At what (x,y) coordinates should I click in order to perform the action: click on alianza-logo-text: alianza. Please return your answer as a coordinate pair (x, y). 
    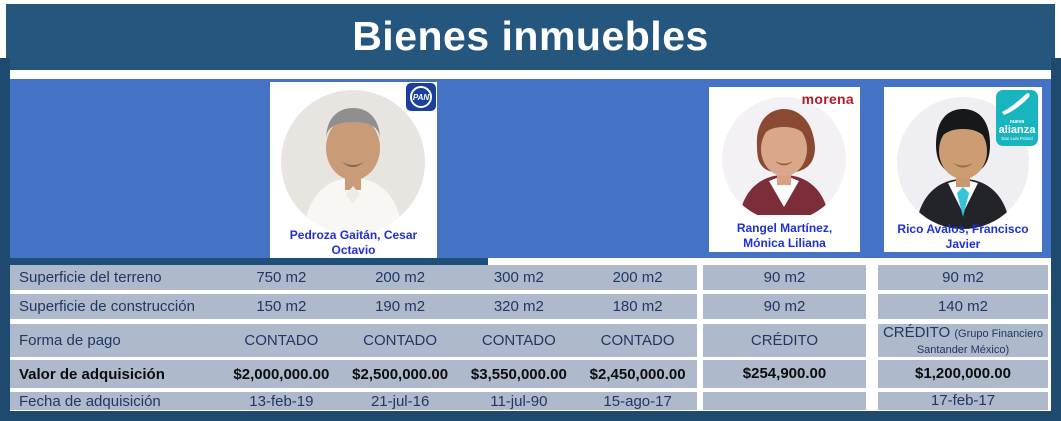
    Looking at the image, I should click on (1017, 130).